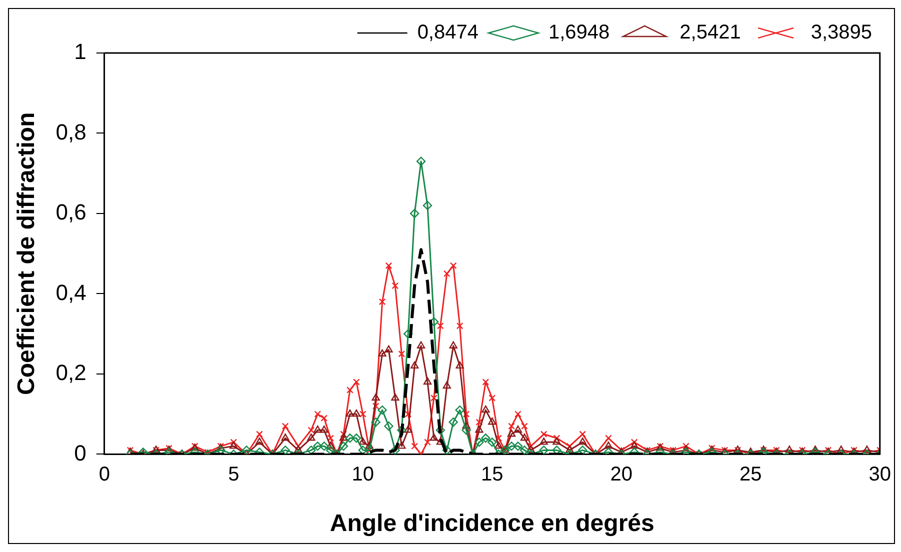 The width and height of the screenshot is (901, 552). I want to click on x-tick-label: 20, so click(621, 475).